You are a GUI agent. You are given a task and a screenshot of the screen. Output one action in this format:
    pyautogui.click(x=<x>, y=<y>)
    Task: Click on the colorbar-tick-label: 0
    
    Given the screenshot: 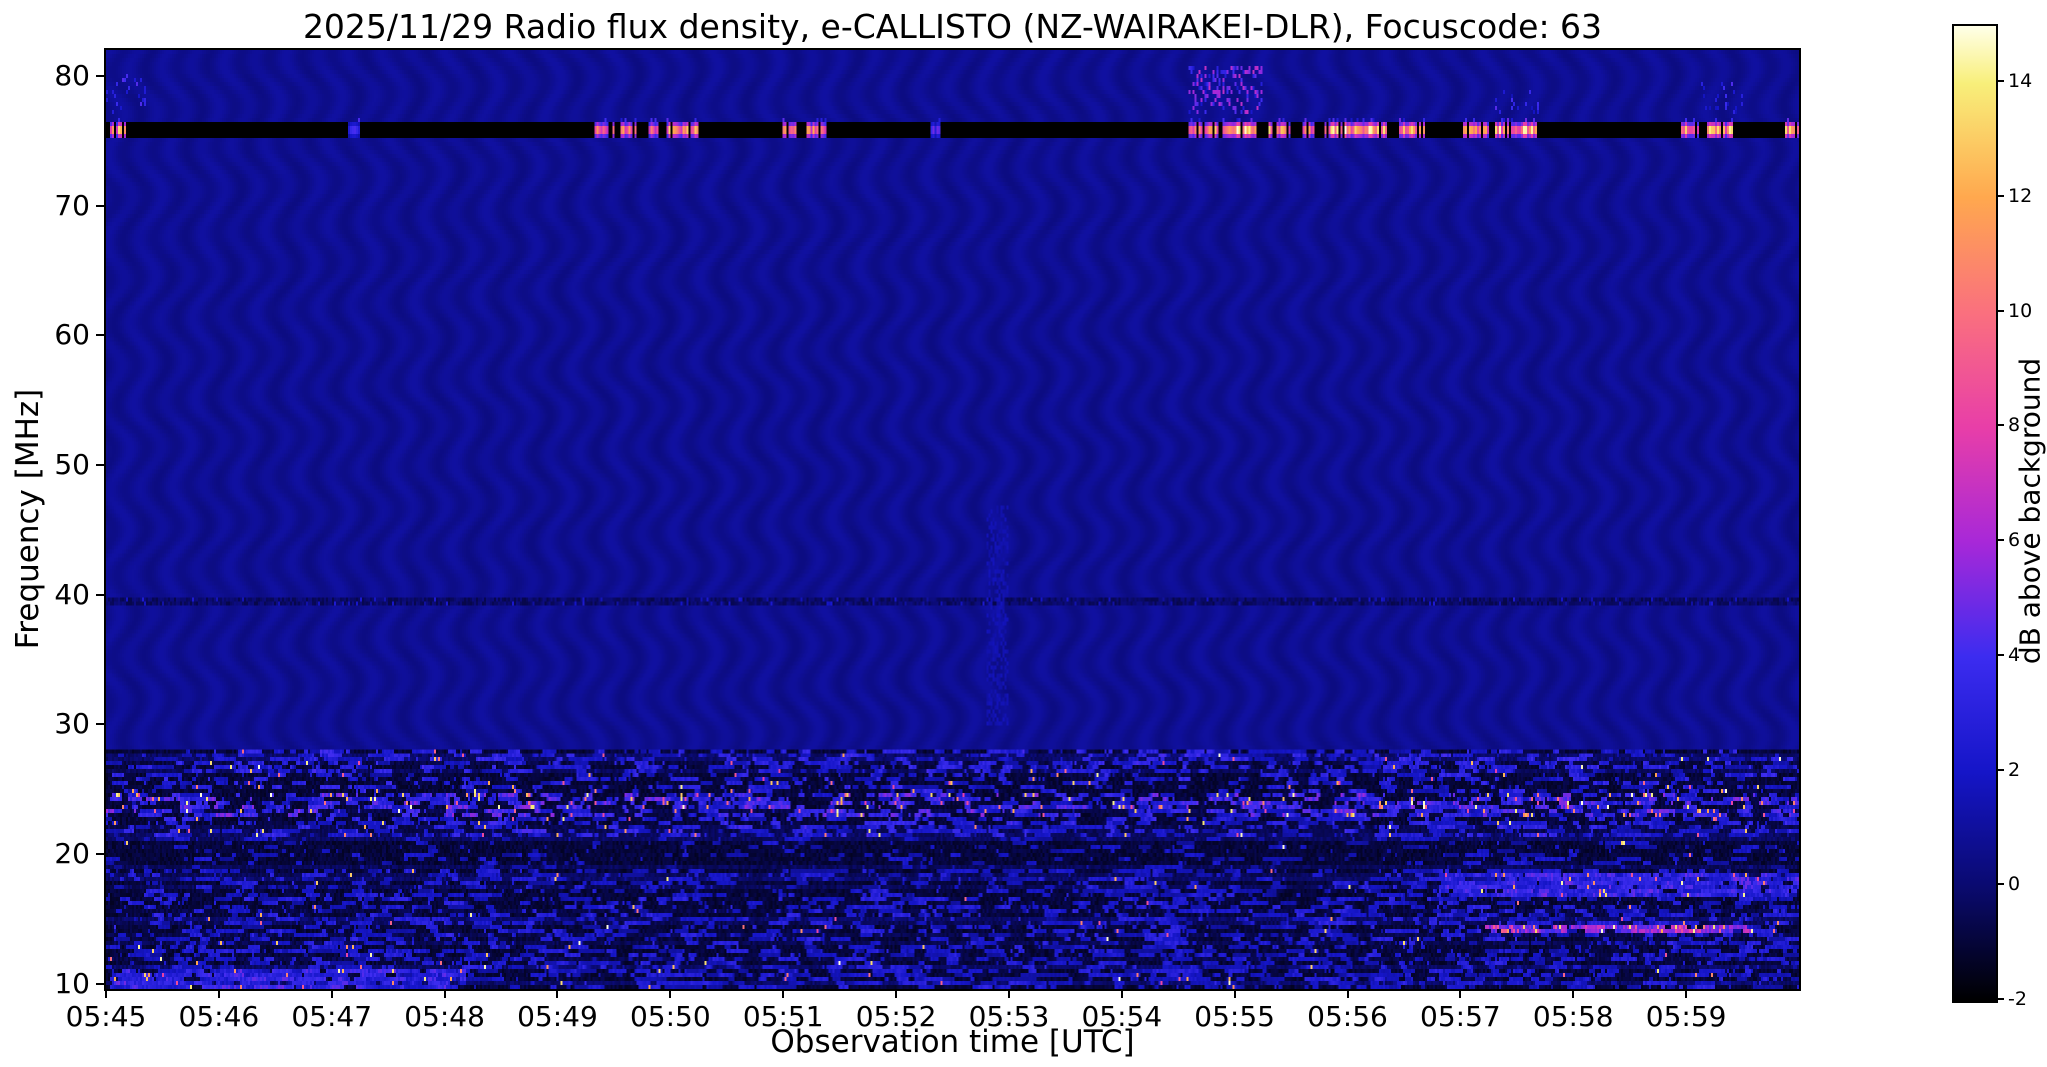 What is the action you would take?
    pyautogui.click(x=2014, y=884)
    